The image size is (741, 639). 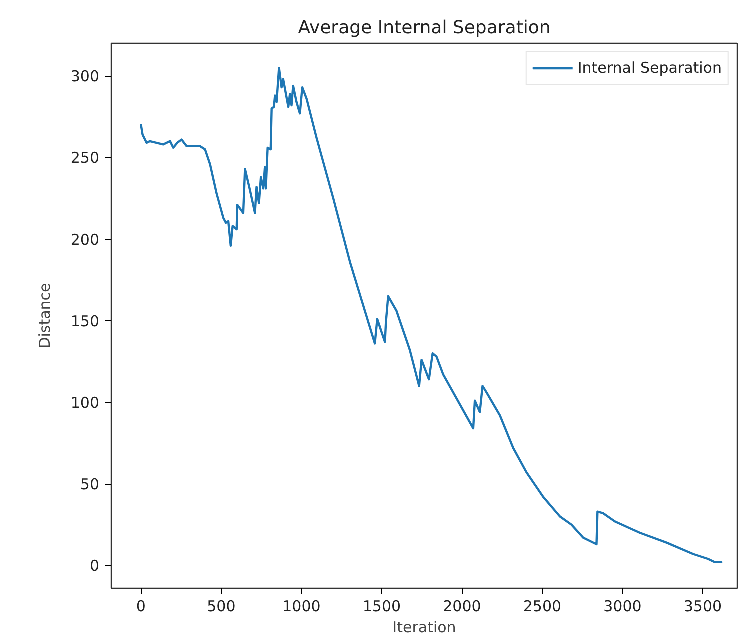 What do you see at coordinates (703, 607) in the screenshot?
I see `x-tick-label: 3500` at bounding box center [703, 607].